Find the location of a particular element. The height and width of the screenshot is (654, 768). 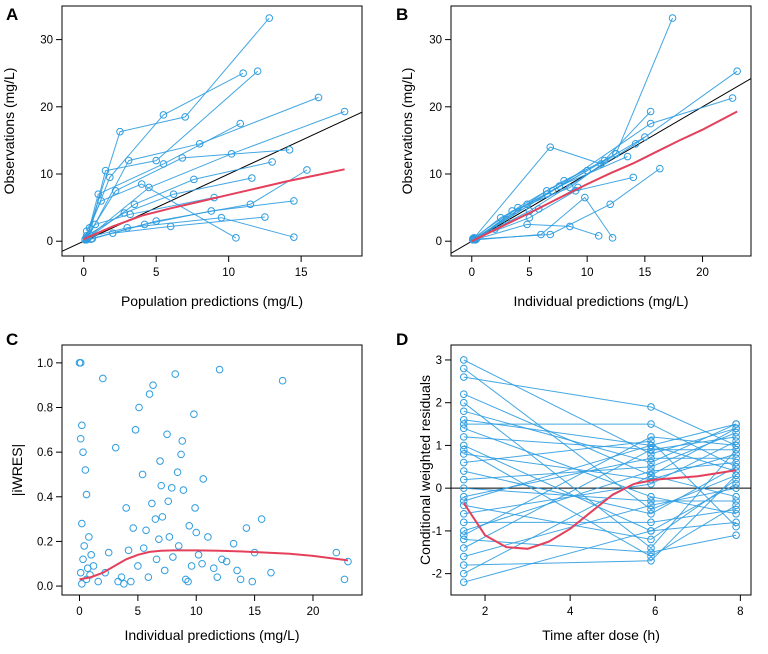

x-tick-label: 4 is located at coordinates (570, 612).